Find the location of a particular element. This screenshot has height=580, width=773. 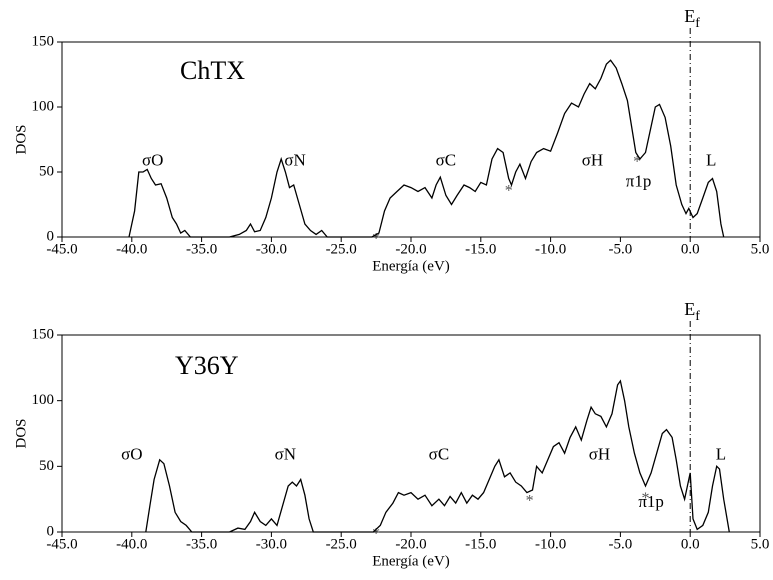

panel-title: ChTX is located at coordinates (212, 70).